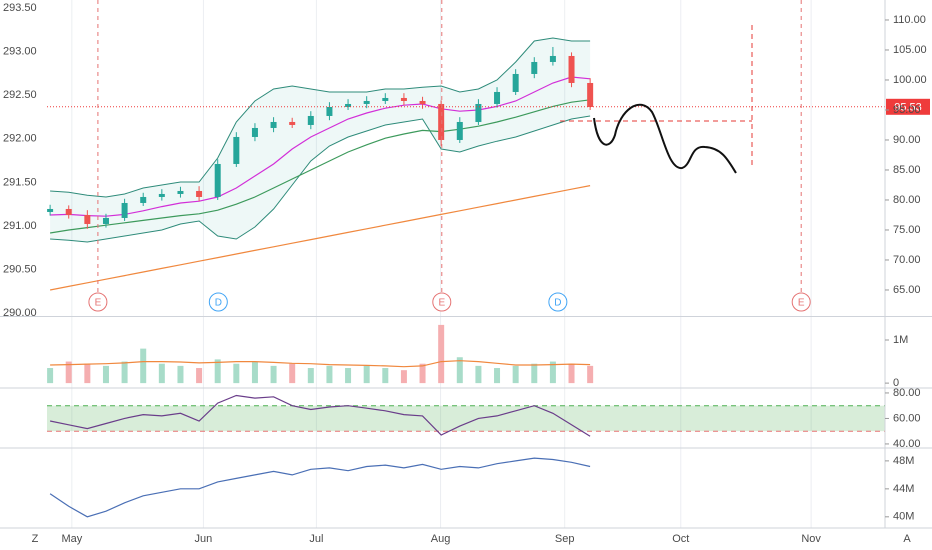 Image resolution: width=932 pixels, height=550 pixels. What do you see at coordinates (680, 539) in the screenshot?
I see `x-tick-label: Oct` at bounding box center [680, 539].